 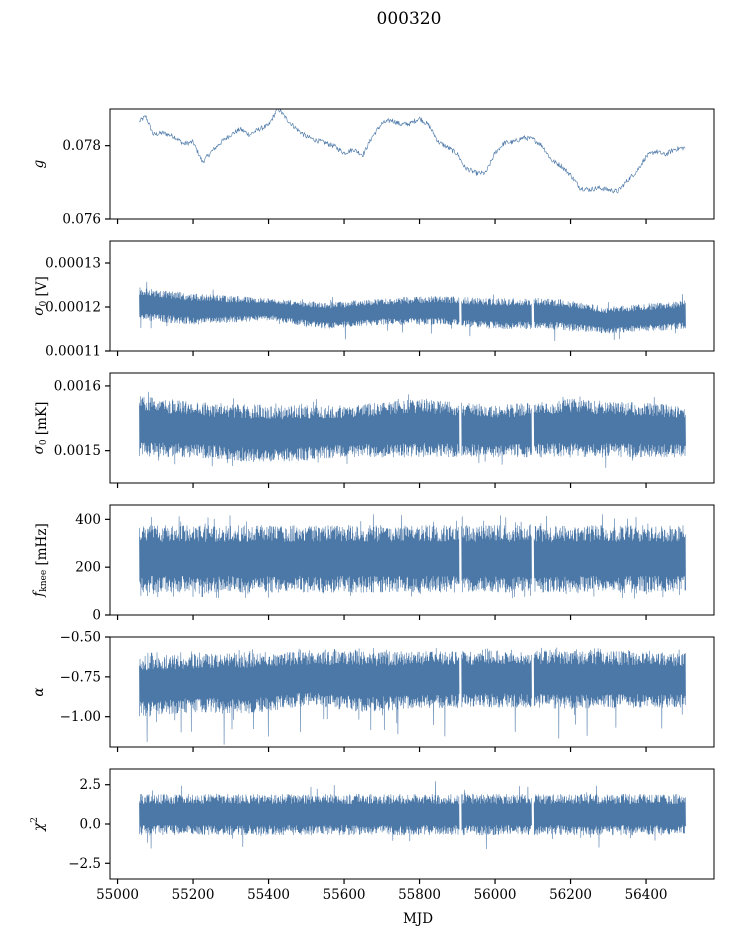 What do you see at coordinates (90, 785) in the screenshot?
I see `y-tick-label: 2.5` at bounding box center [90, 785].